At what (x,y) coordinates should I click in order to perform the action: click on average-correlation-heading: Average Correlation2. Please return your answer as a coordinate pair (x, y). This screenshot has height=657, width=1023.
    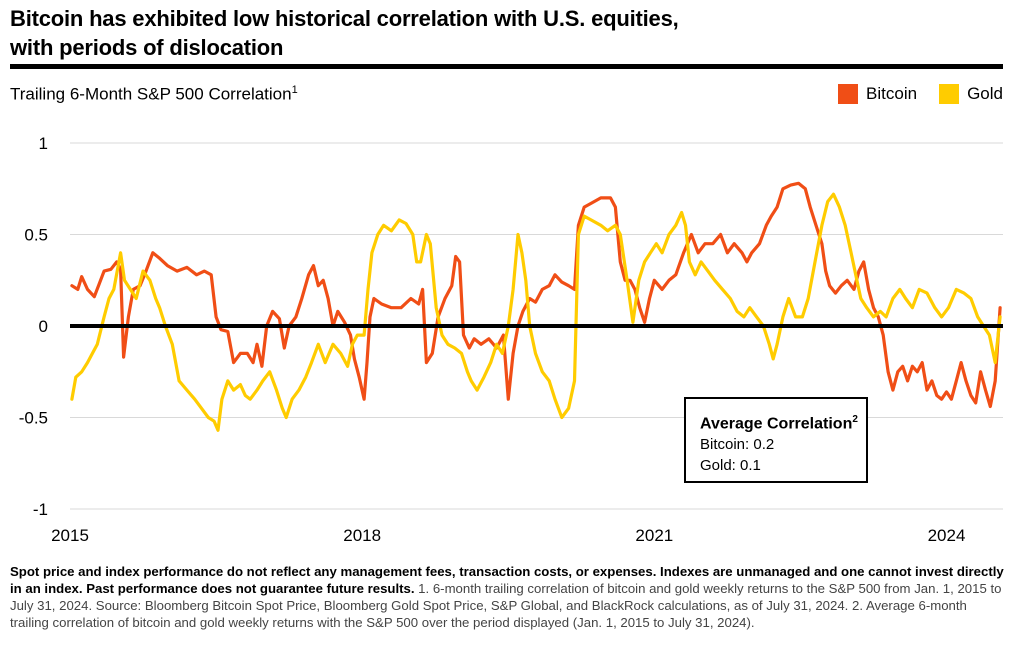
    Looking at the image, I should click on (783, 421).